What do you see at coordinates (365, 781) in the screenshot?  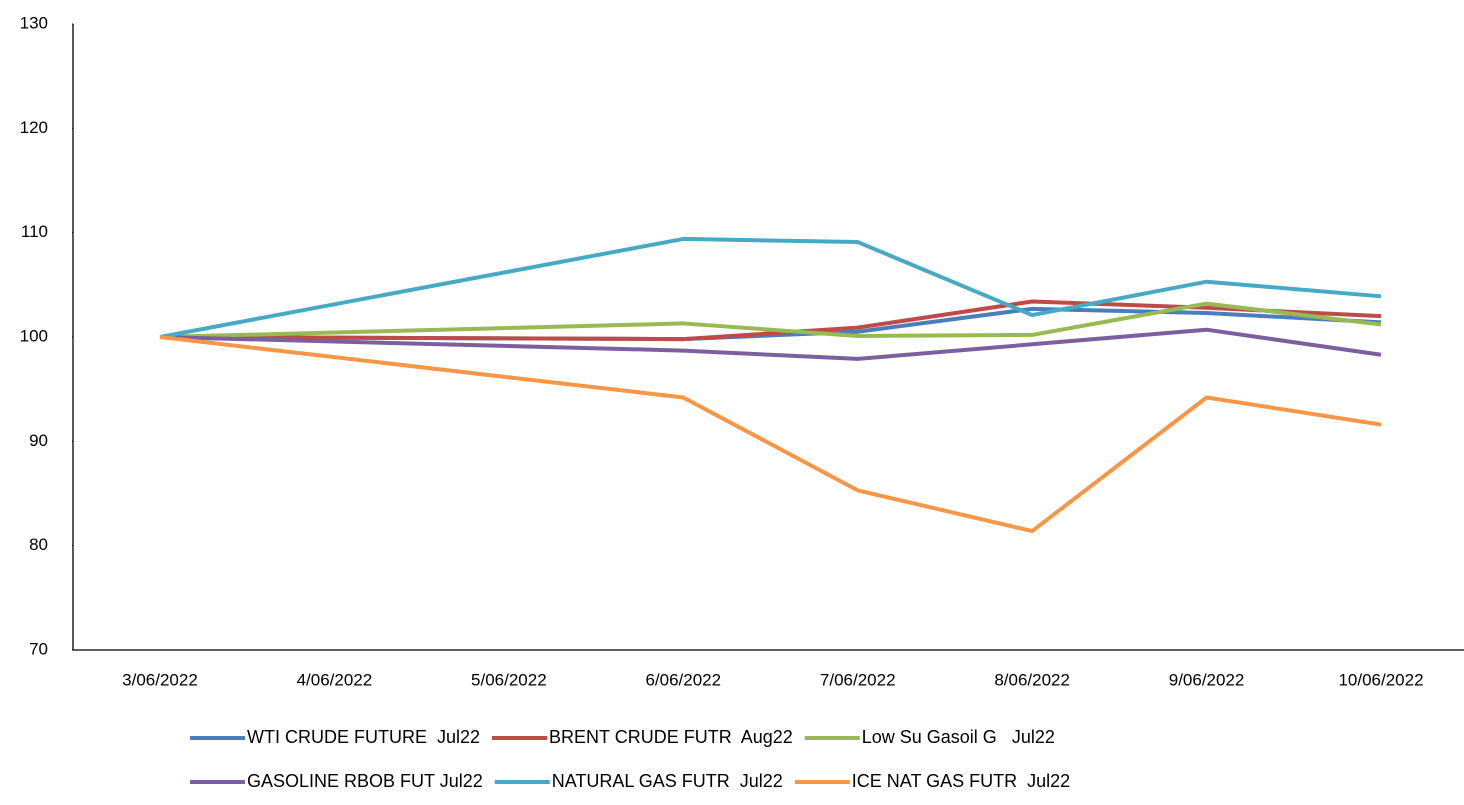 I see `legend-label: GASOLINE RBOB FUT Jul22` at bounding box center [365, 781].